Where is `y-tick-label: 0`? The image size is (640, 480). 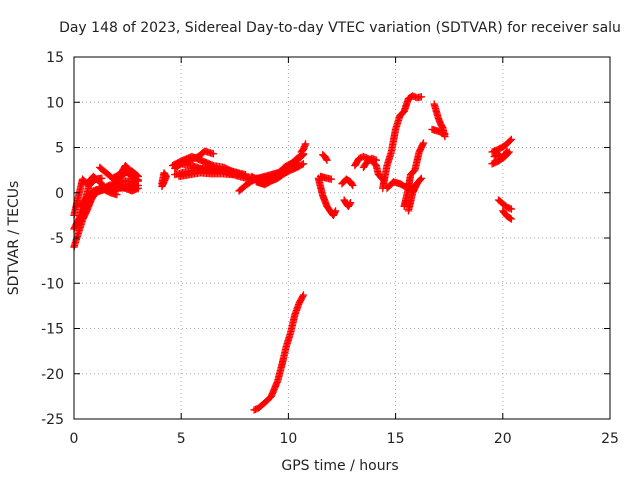 y-tick-label: 0 is located at coordinates (59, 194).